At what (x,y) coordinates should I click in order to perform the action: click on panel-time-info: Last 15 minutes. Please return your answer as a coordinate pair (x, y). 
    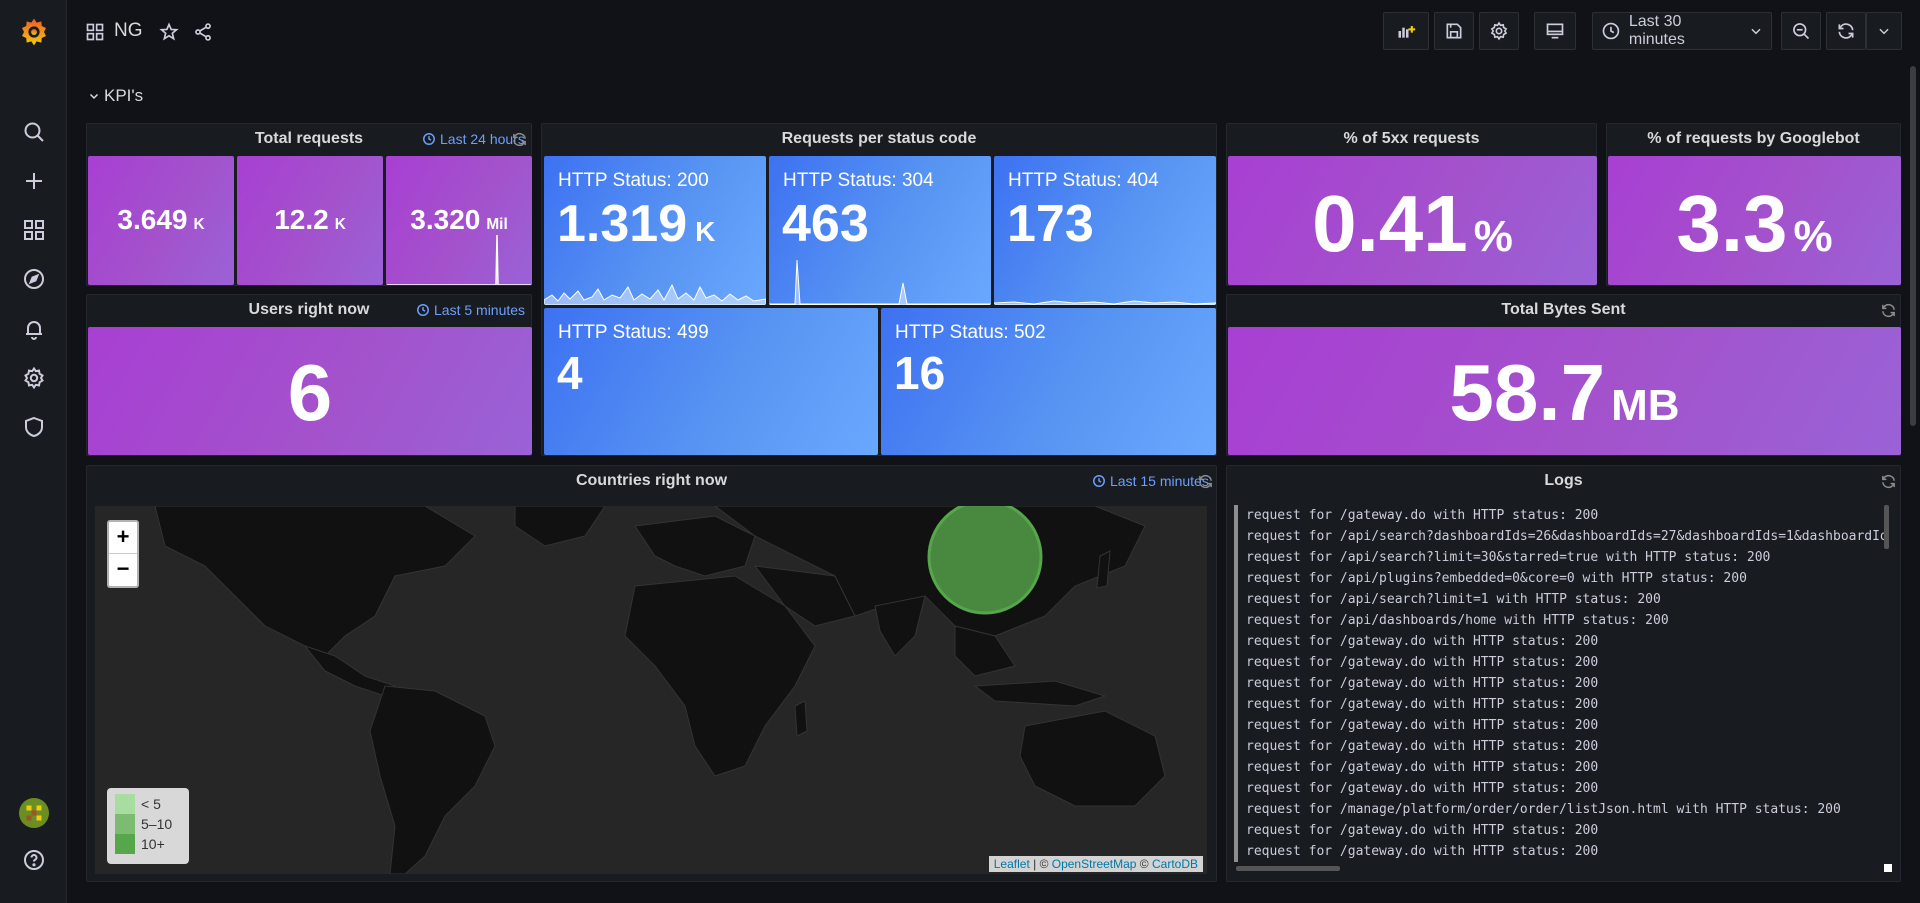
    Looking at the image, I should click on (1150, 481).